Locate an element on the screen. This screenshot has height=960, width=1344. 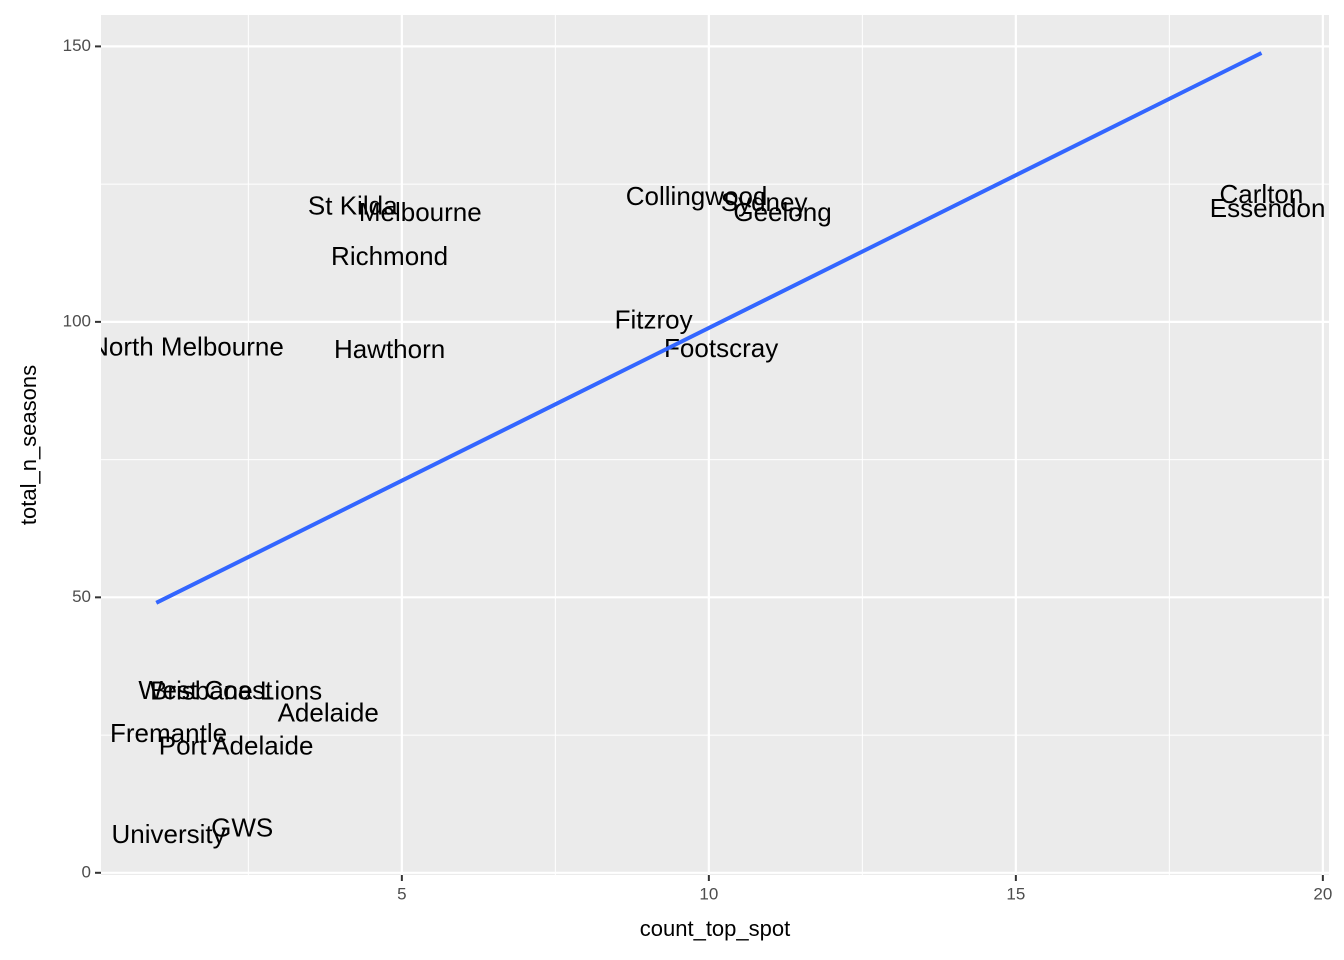
point-label: Fremantle is located at coordinates (168, 733).